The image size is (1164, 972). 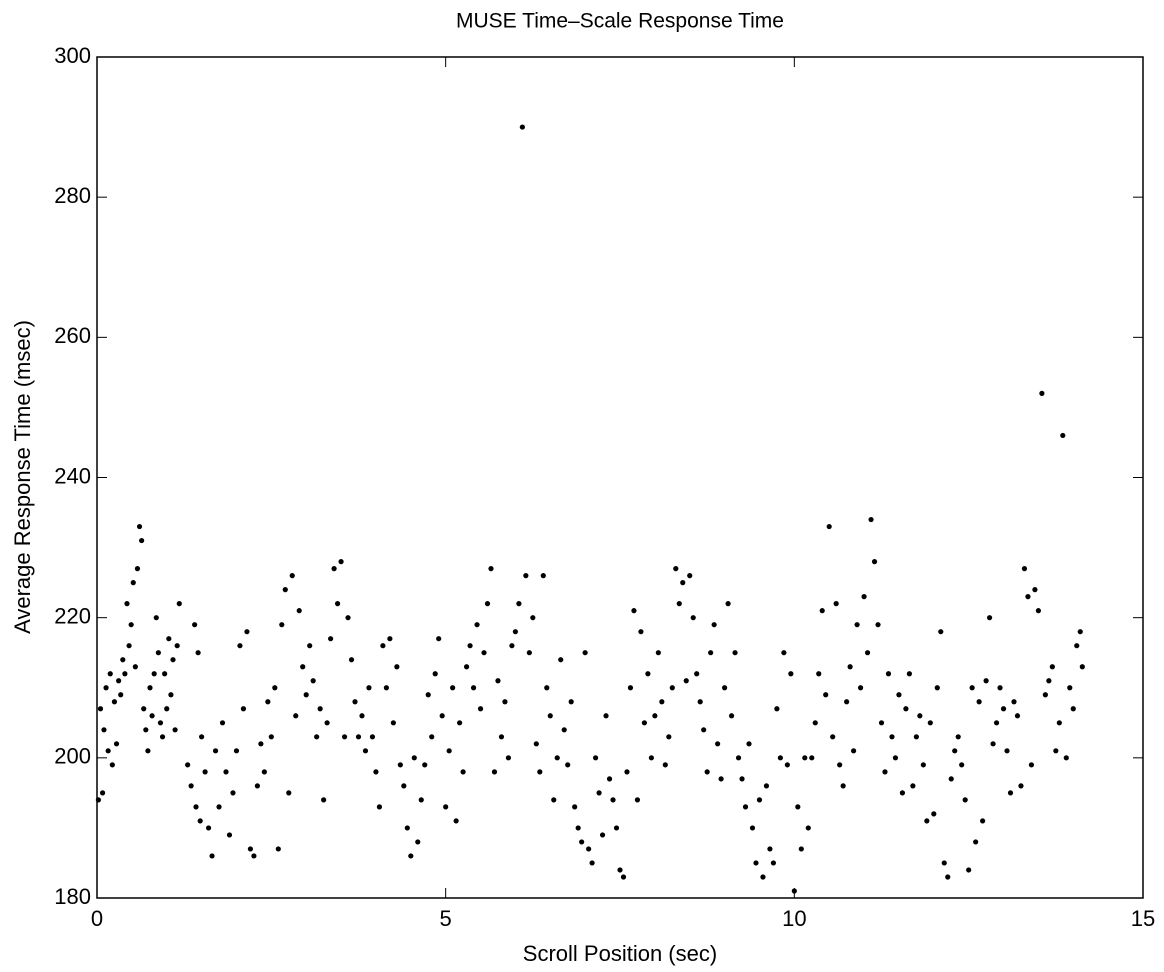 What do you see at coordinates (72, 195) in the screenshot?
I see `y-tick-label: 280` at bounding box center [72, 195].